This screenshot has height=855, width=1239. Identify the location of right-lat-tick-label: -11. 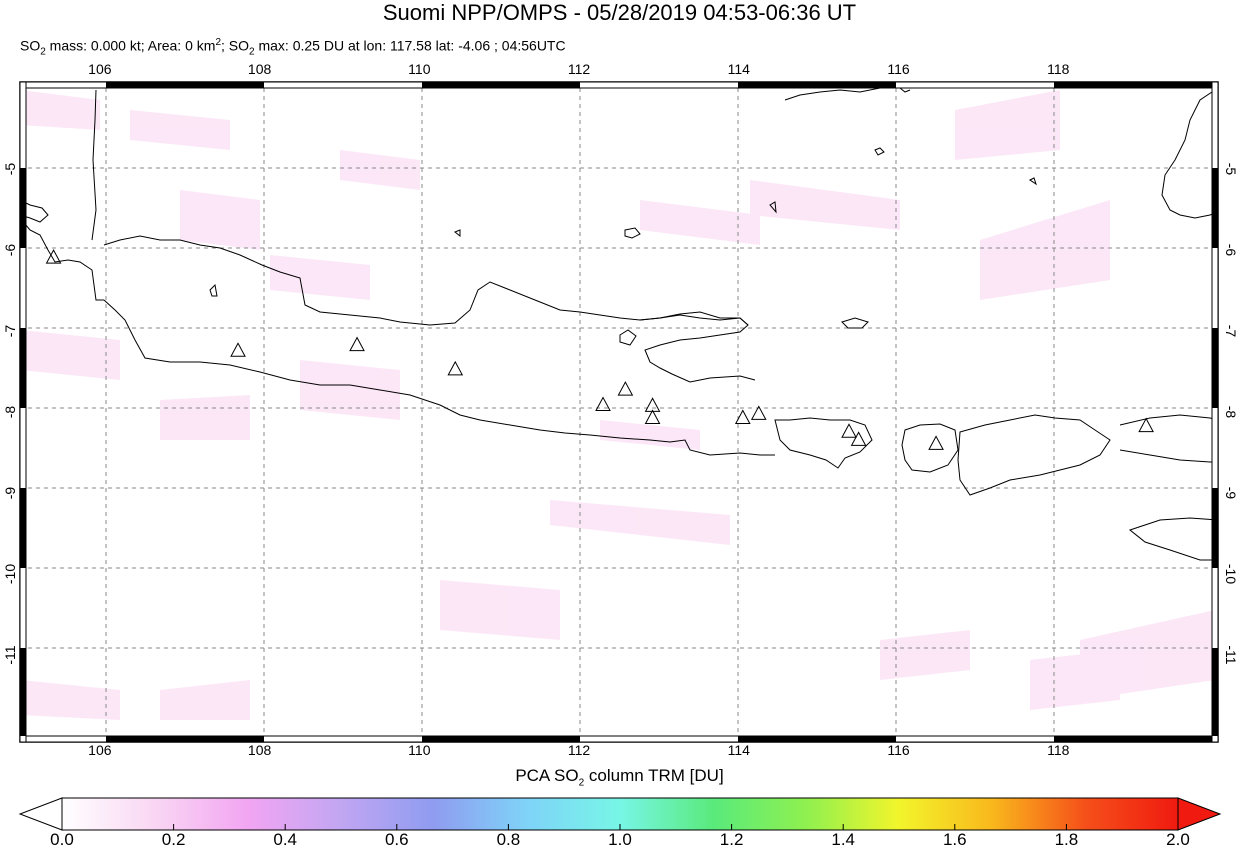
(1231, 655).